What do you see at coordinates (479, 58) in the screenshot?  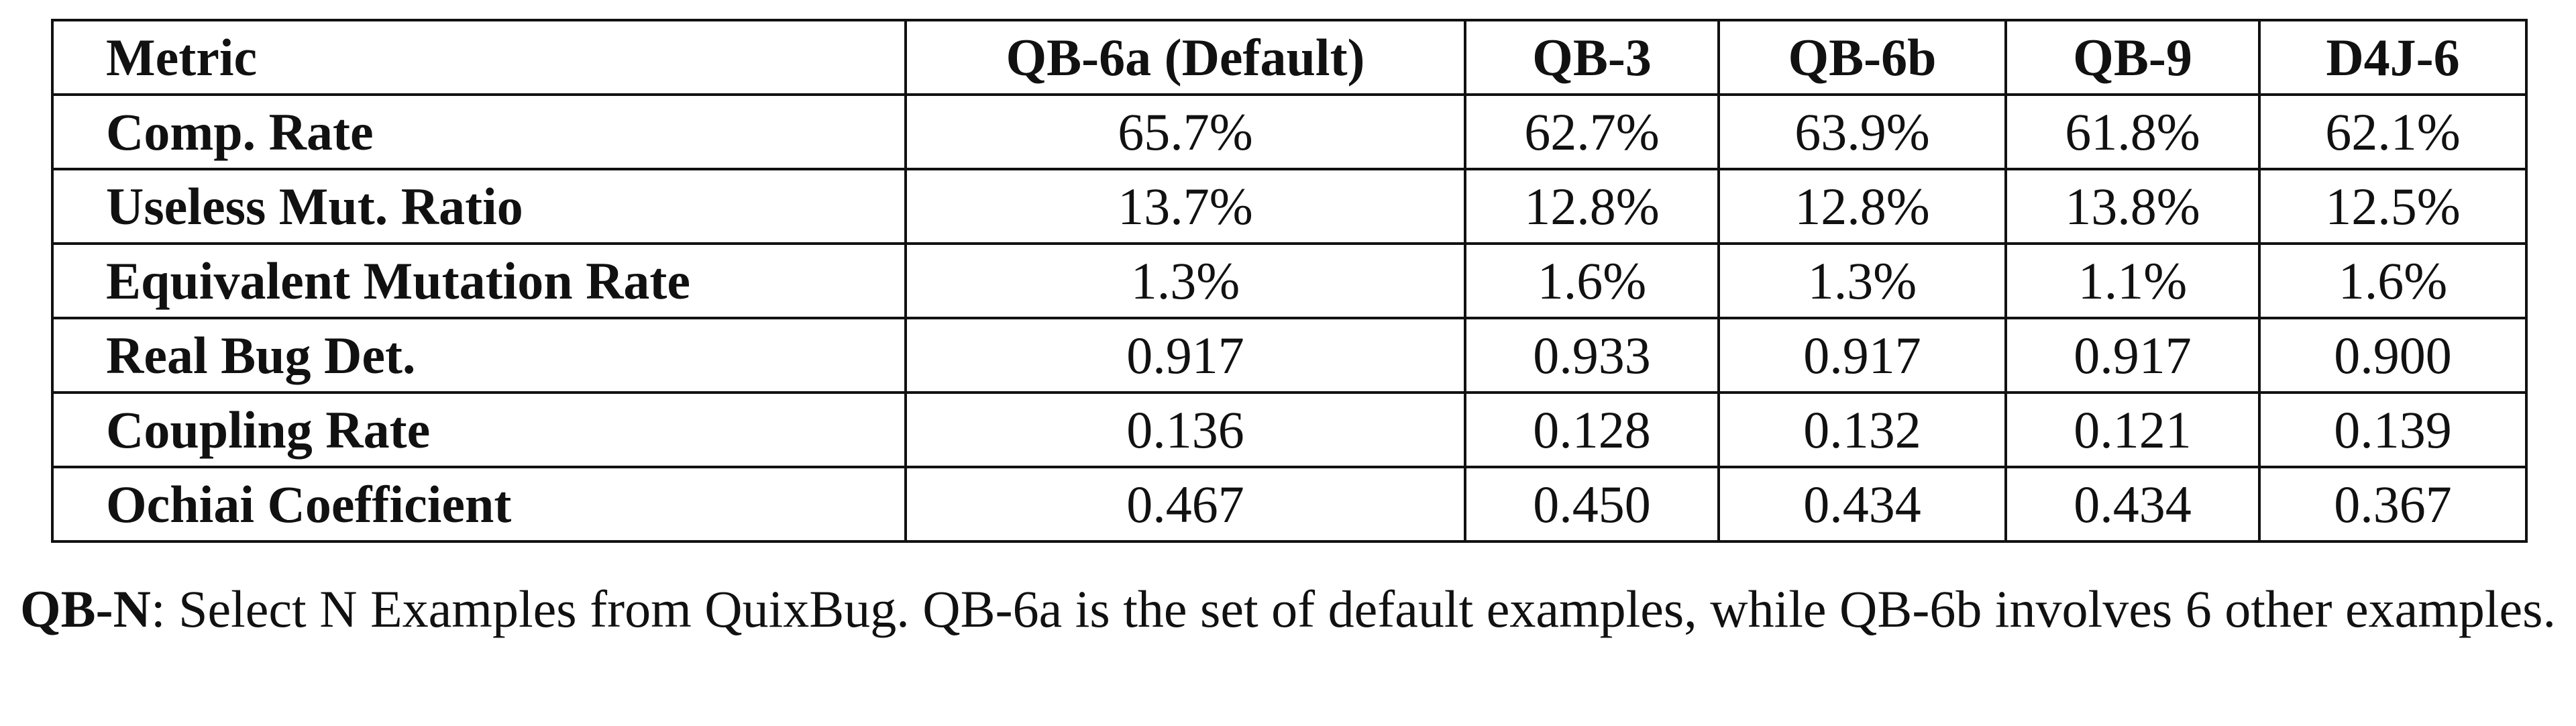 I see `header-metric: Metric` at bounding box center [479, 58].